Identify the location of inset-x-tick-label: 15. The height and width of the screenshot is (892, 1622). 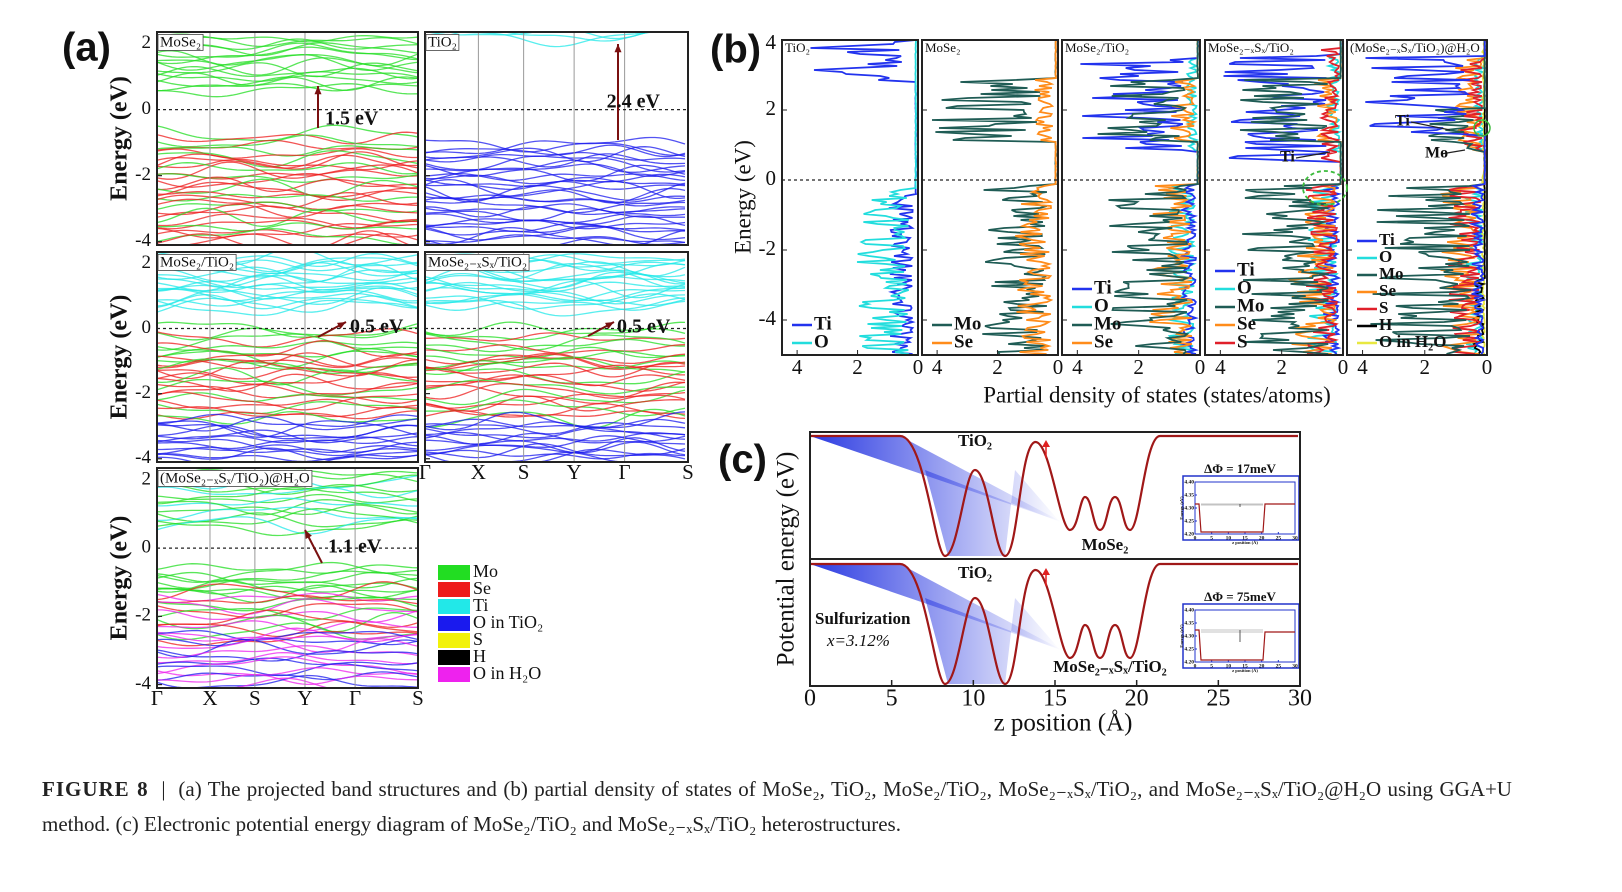
(1245, 538).